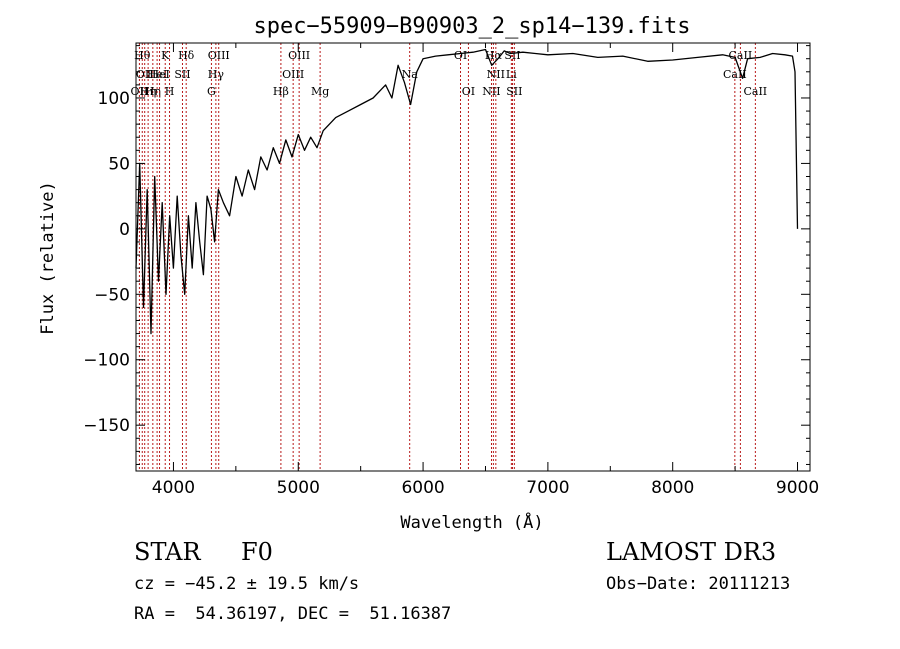 The height and width of the screenshot is (649, 900). I want to click on object-class: STAR, so click(167, 552).